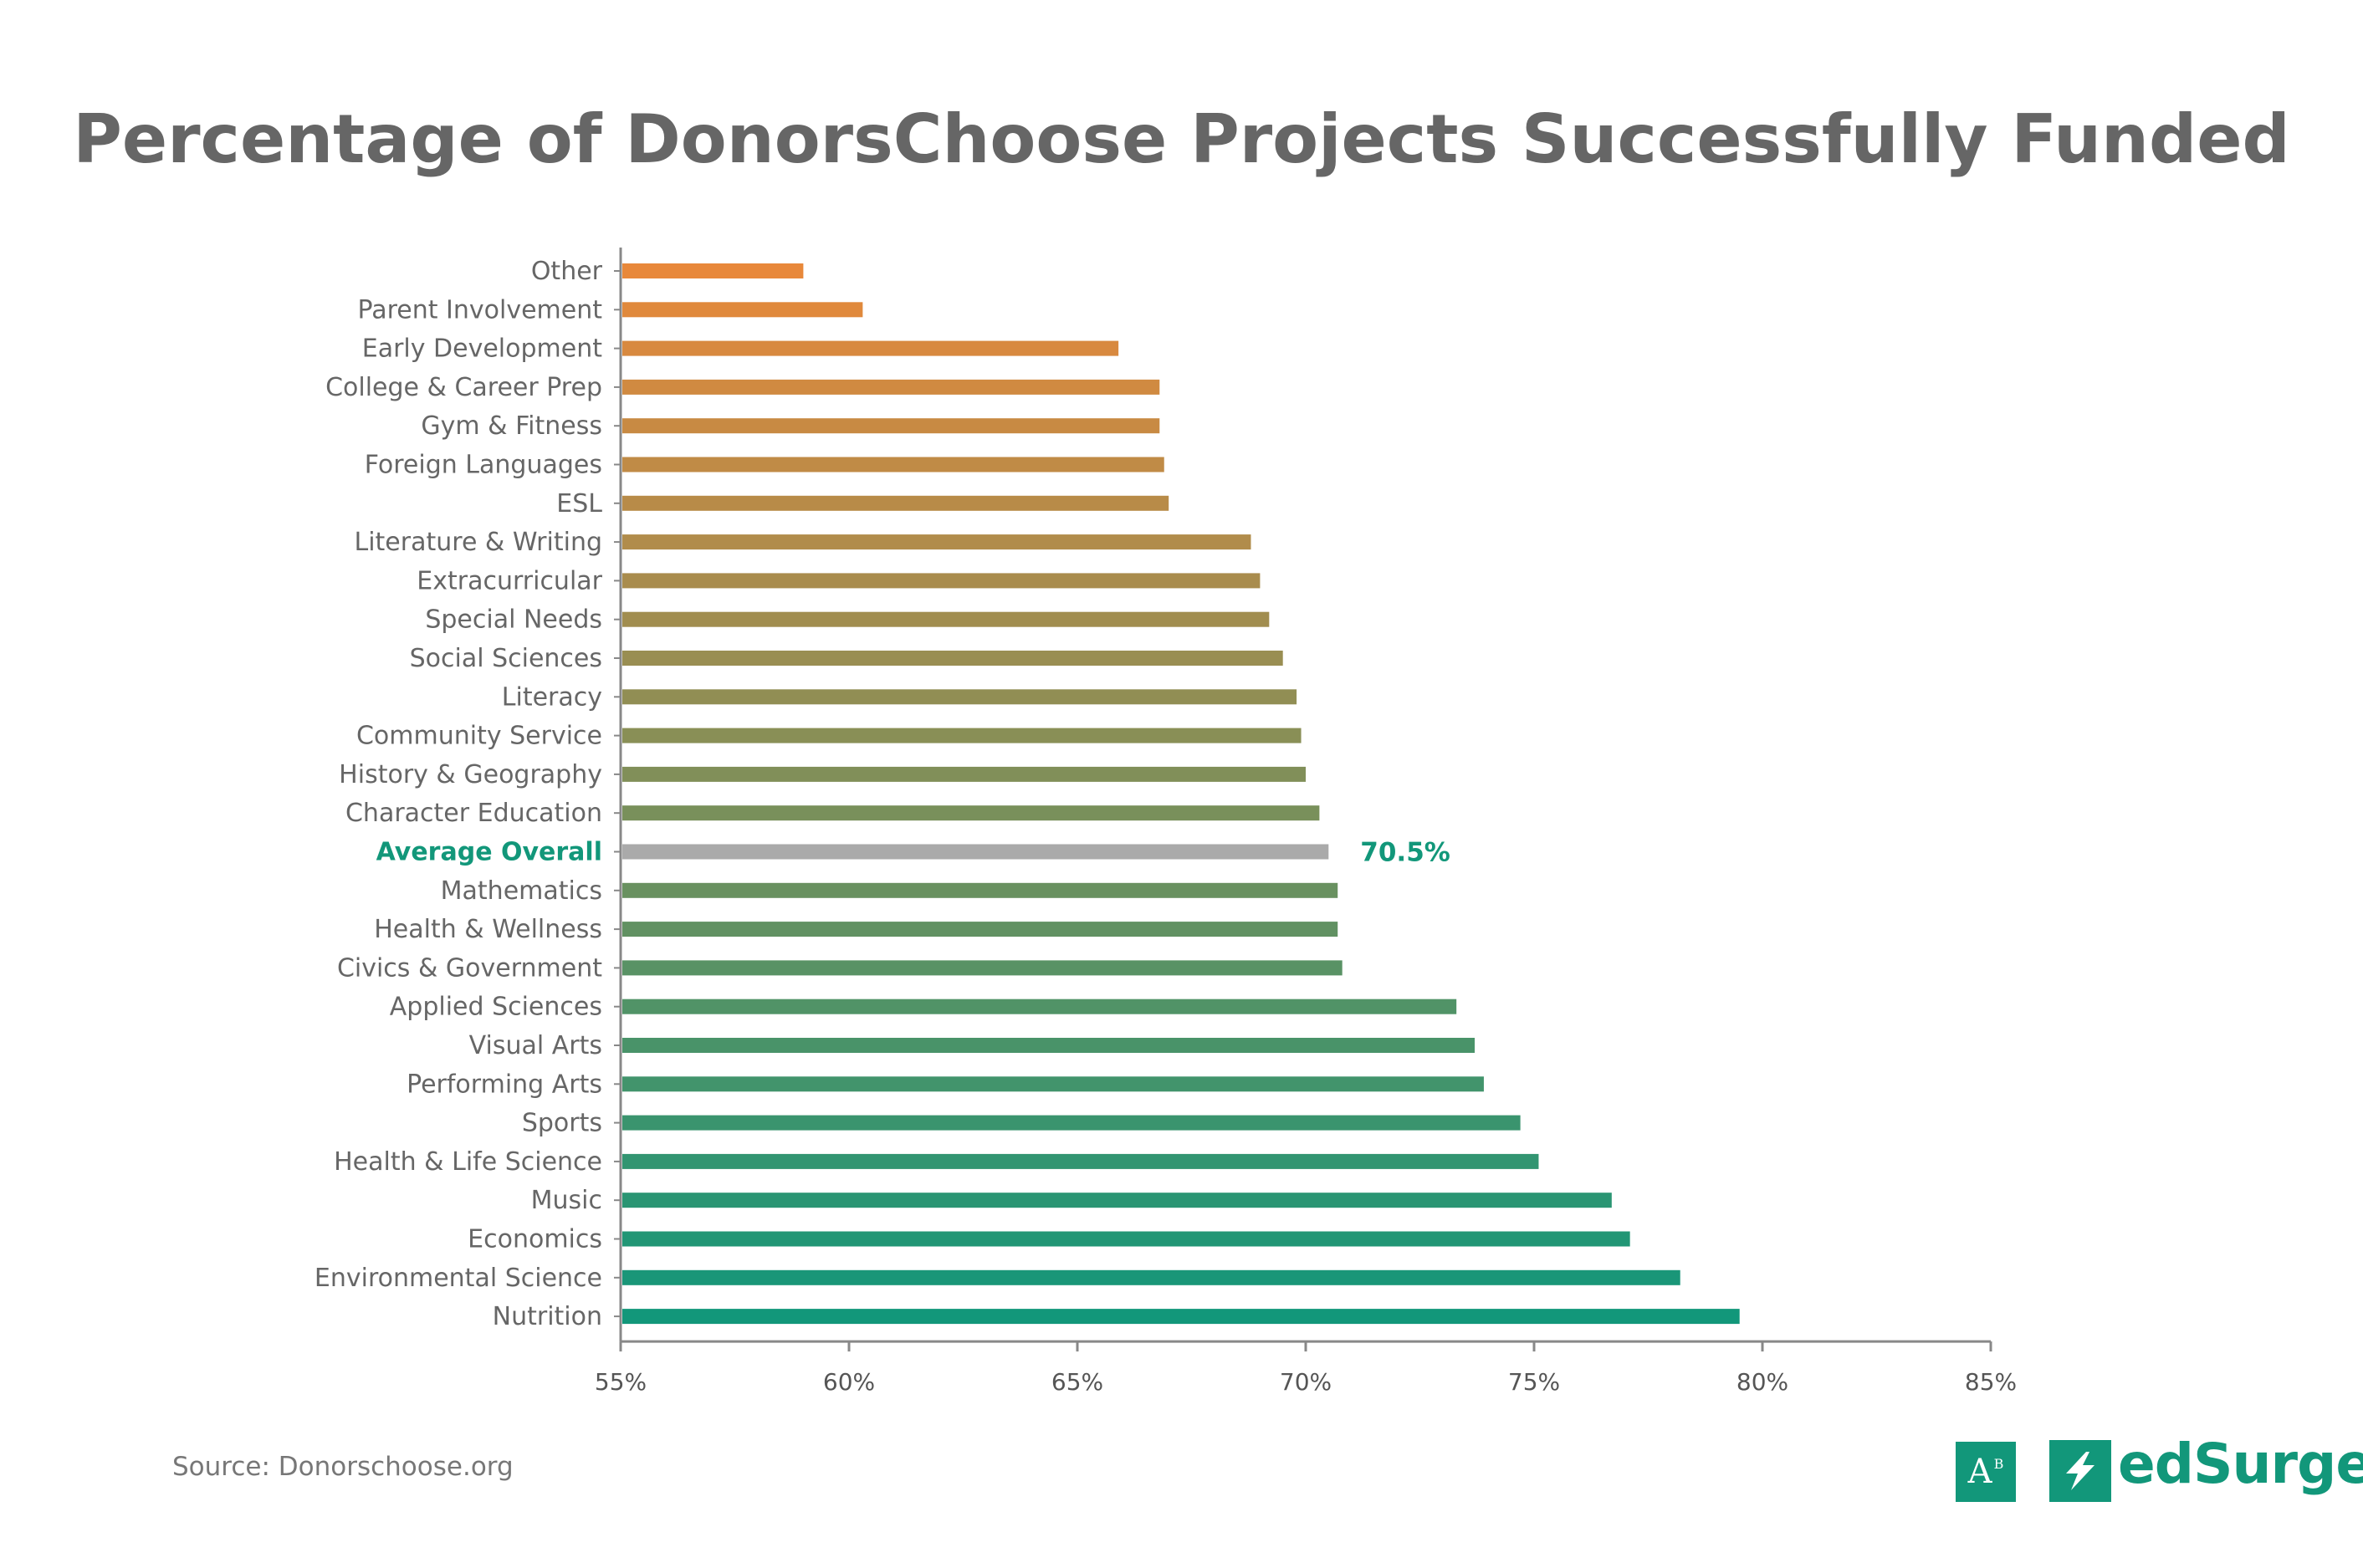 The image size is (2363, 1568). I want to click on category-label-college-career-prep: College & Career Prep, so click(464, 387).